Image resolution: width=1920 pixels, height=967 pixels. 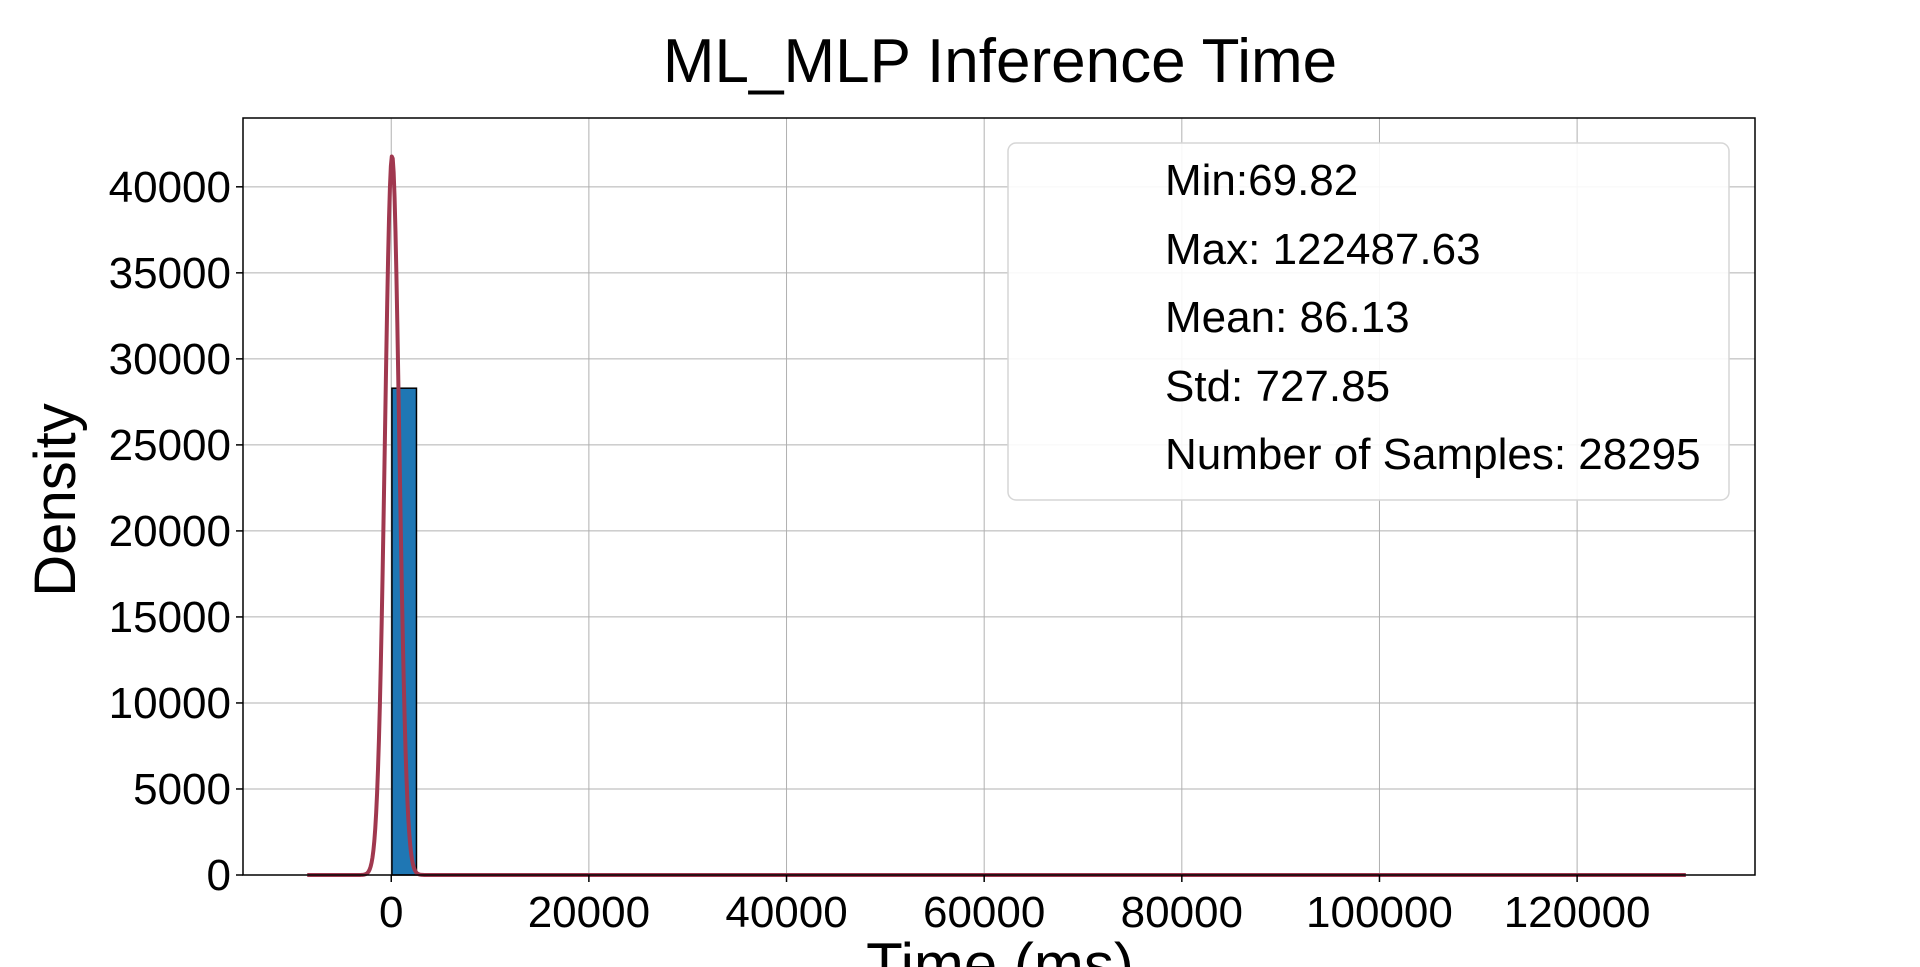 What do you see at coordinates (170, 273) in the screenshot?
I see `y-tick-label: 35000` at bounding box center [170, 273].